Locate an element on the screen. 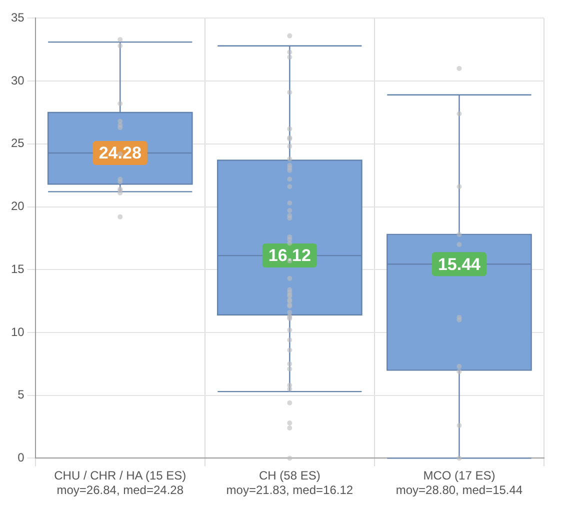 The height and width of the screenshot is (509, 562). y-tick-label: 10 is located at coordinates (17, 331).